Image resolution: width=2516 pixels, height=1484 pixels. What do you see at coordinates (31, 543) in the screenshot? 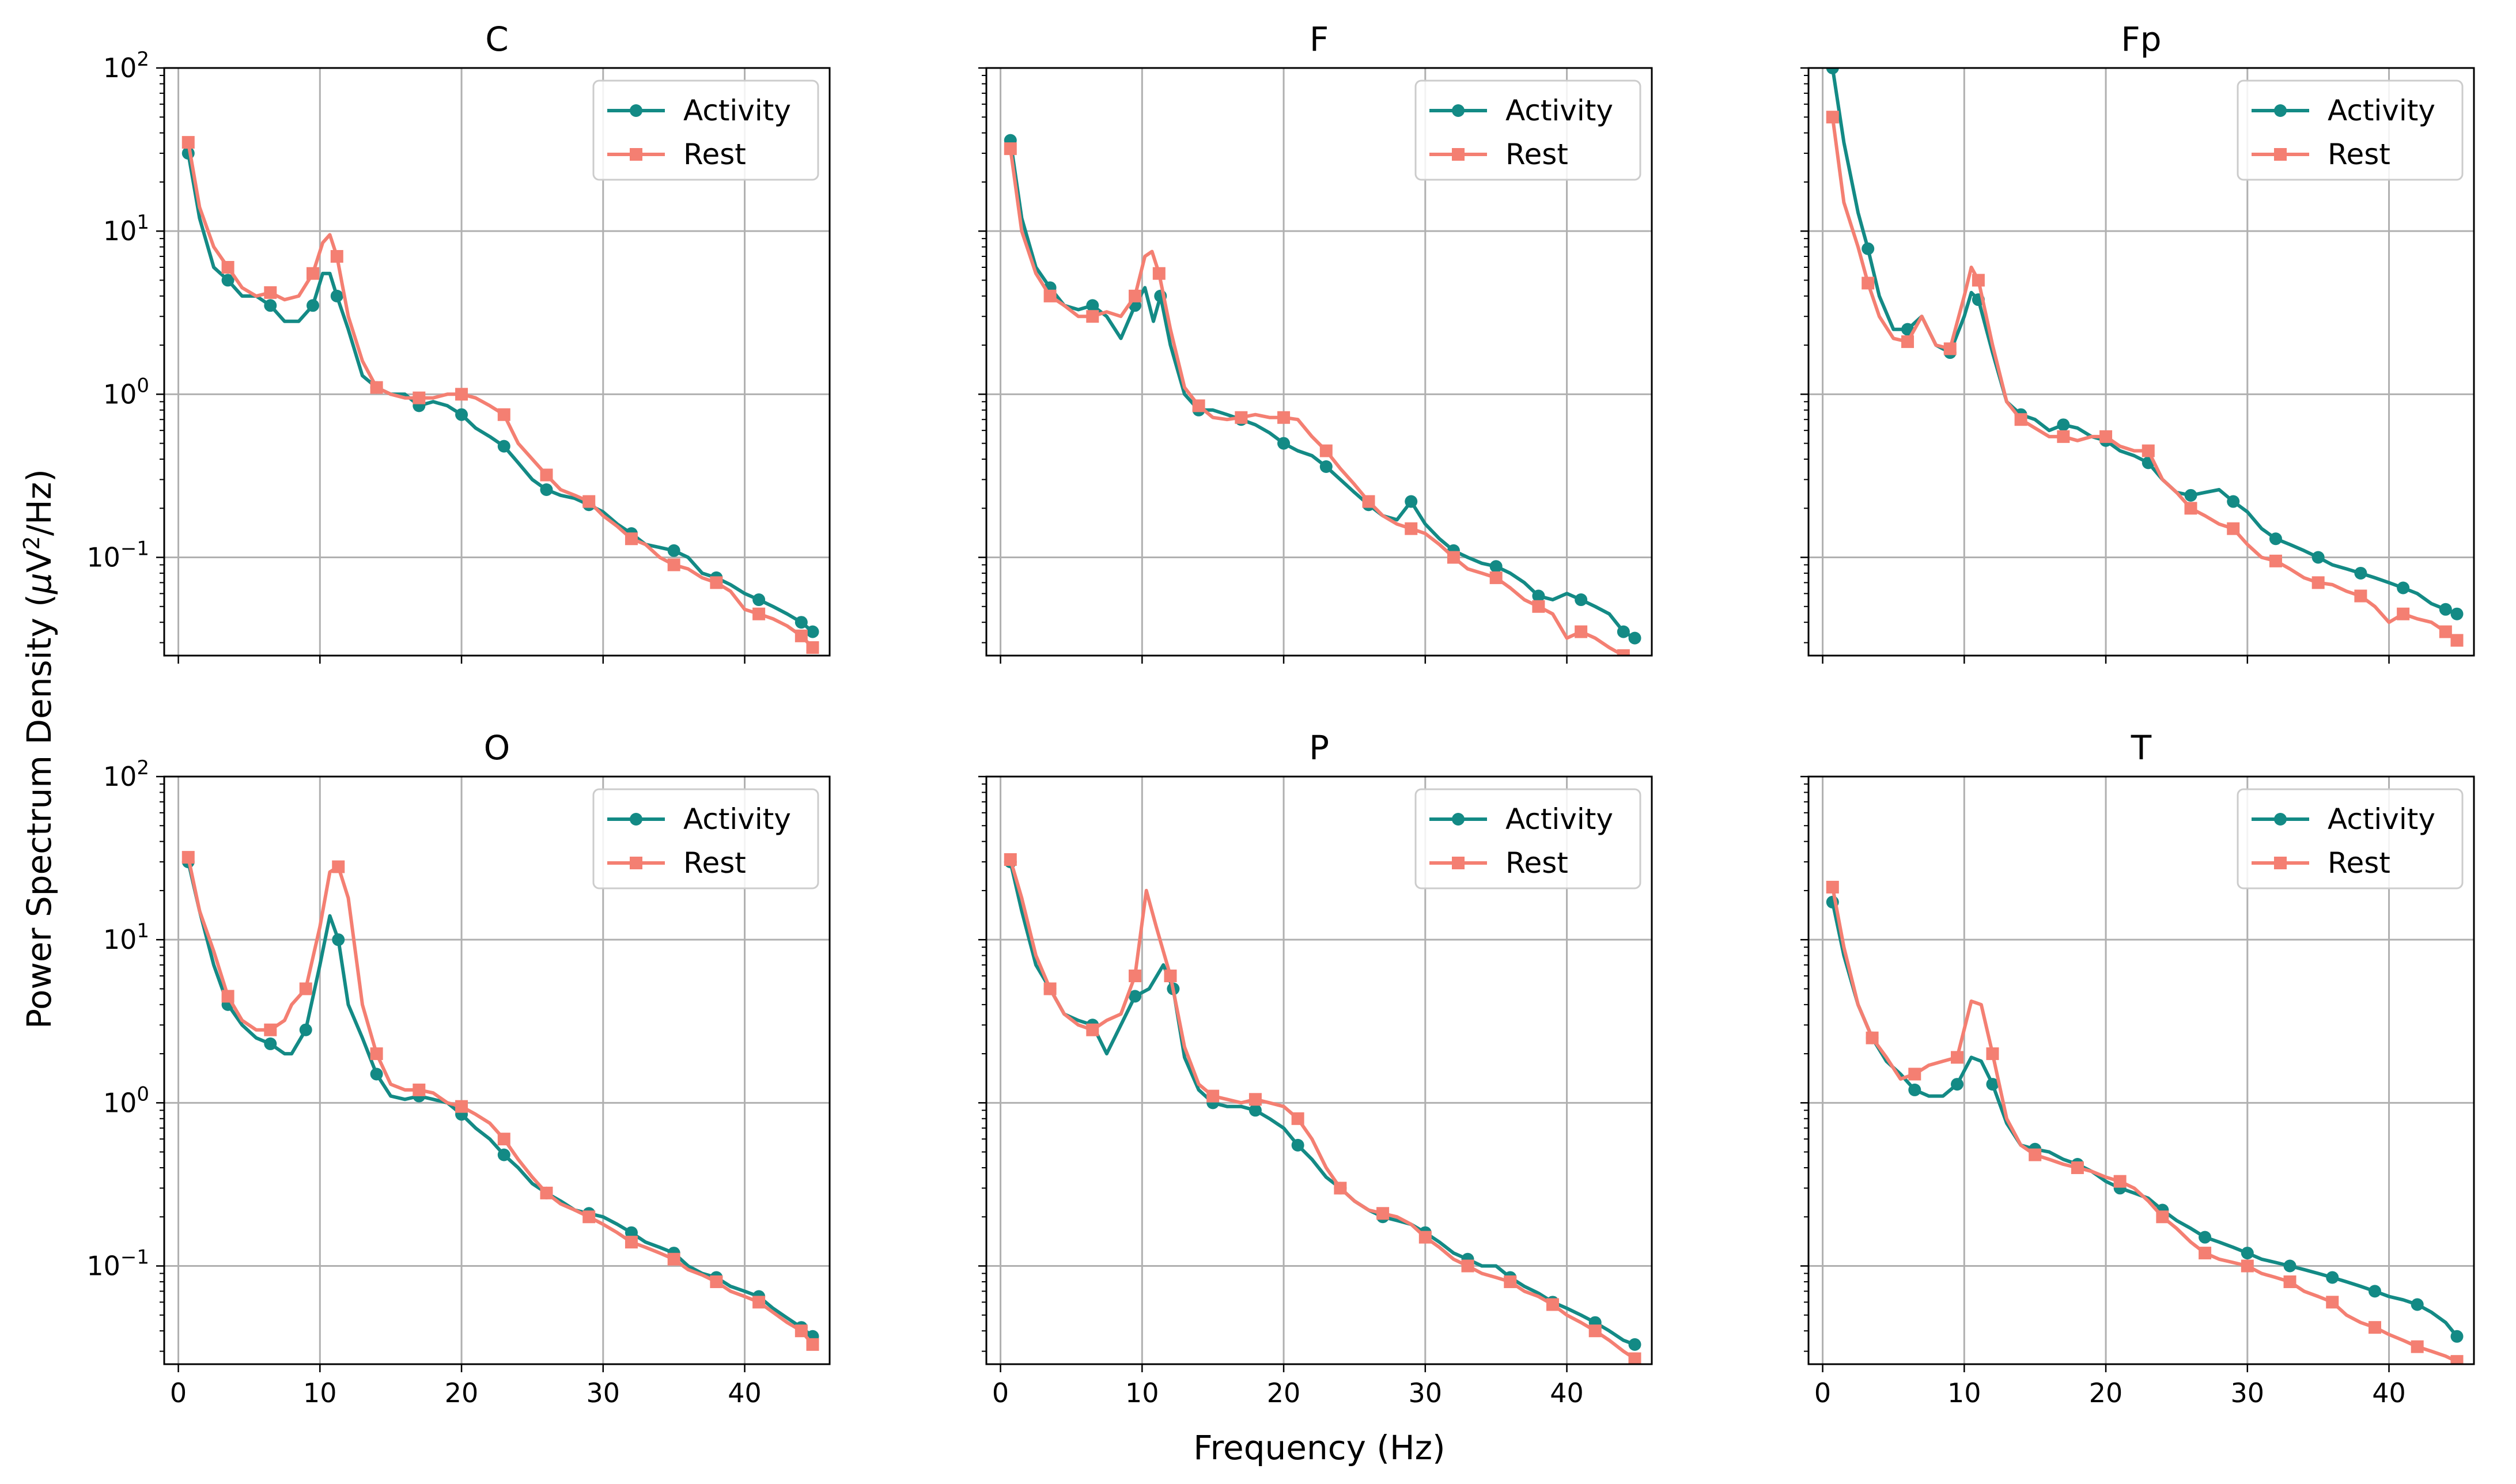
I see `y-axis-label-exp: 2` at bounding box center [31, 543].